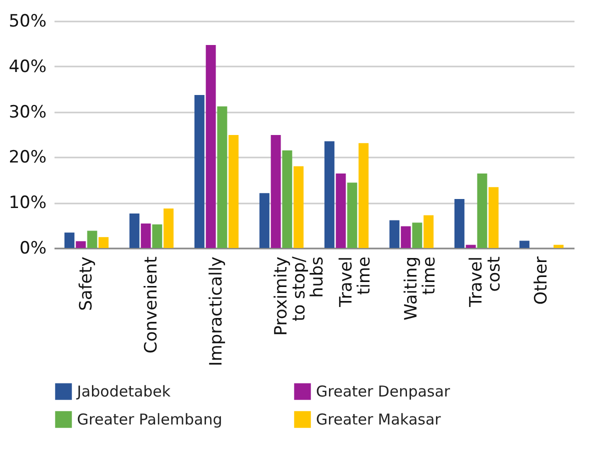 This screenshot has height=466, width=596. I want to click on x-tick-label: Waiting time, so click(421, 288).